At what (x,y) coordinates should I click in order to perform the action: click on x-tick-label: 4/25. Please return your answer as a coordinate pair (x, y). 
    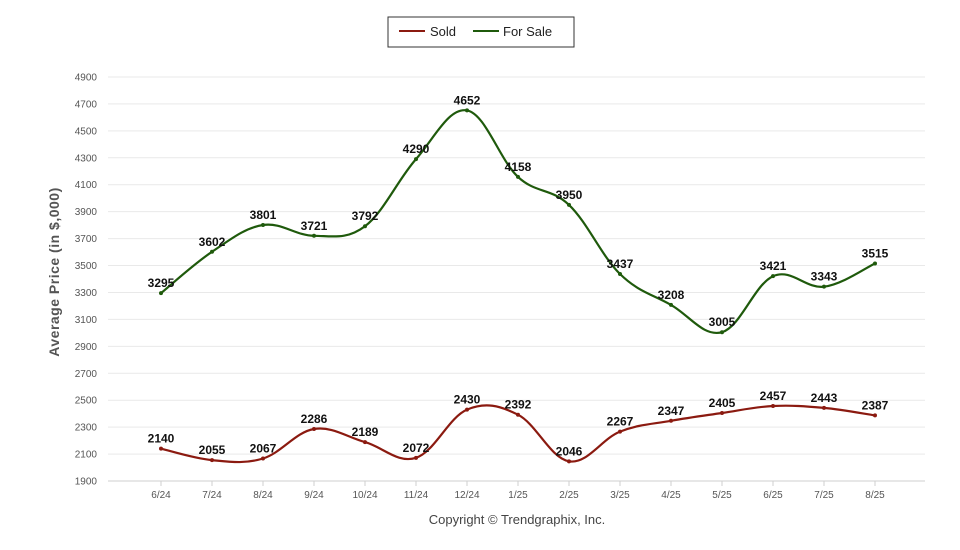
    Looking at the image, I should click on (671, 495).